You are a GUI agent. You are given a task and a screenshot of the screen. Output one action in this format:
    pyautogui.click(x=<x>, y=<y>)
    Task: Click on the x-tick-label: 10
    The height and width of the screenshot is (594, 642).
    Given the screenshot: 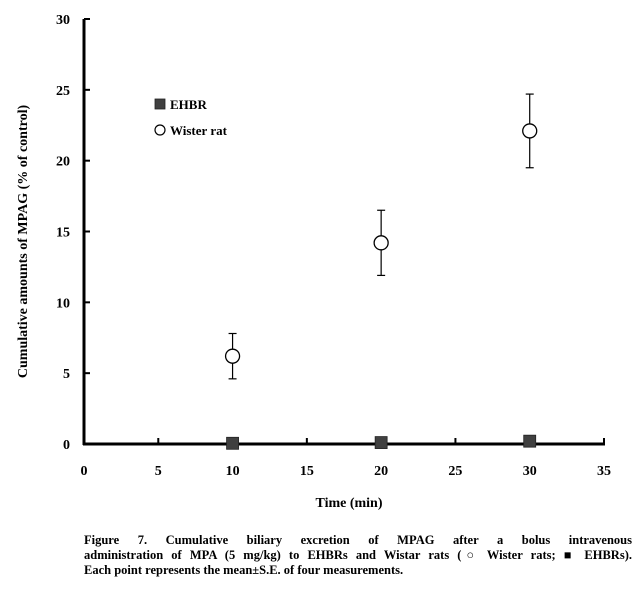 What is the action you would take?
    pyautogui.click(x=233, y=471)
    